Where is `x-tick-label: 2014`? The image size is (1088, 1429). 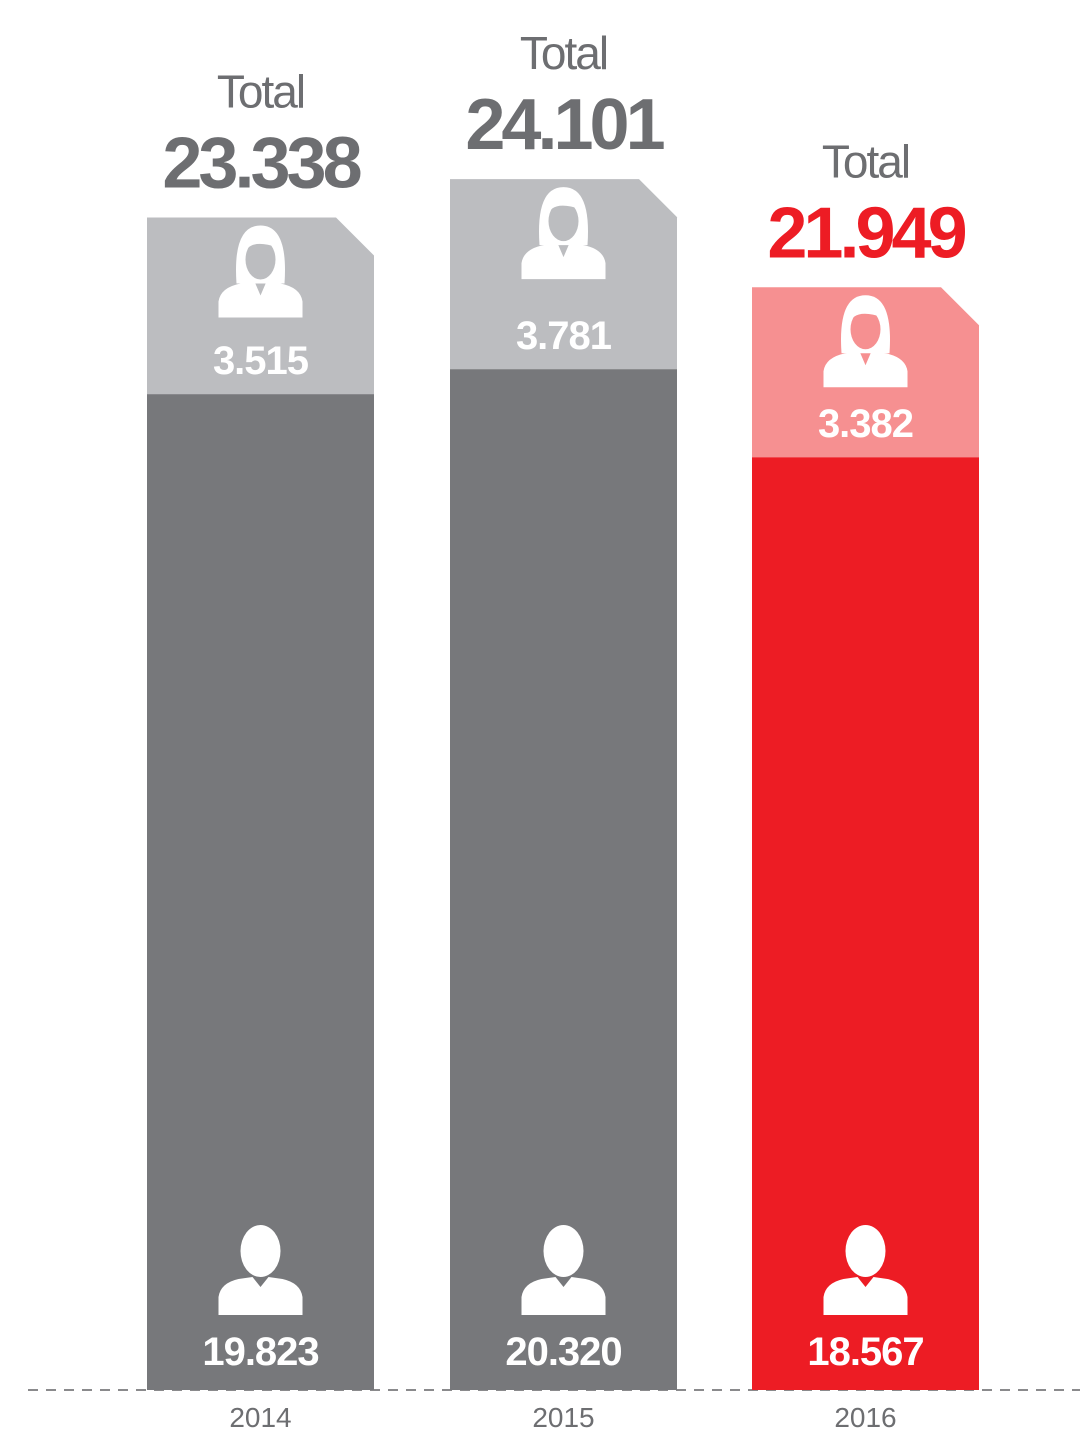 x-tick-label: 2014 is located at coordinates (260, 1415).